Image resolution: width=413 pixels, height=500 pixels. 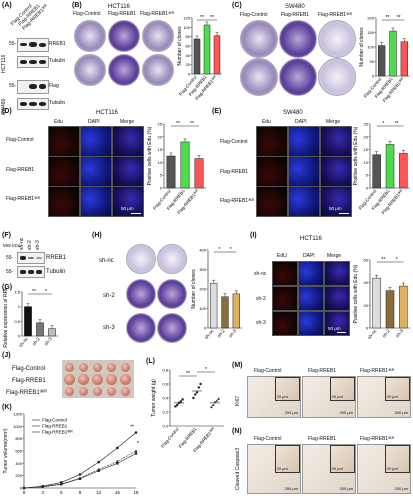 What do you see at coordinates (274, 469) in the screenshot?
I see `ihc-n-1: 20 μm 200 μm` at bounding box center [274, 469].